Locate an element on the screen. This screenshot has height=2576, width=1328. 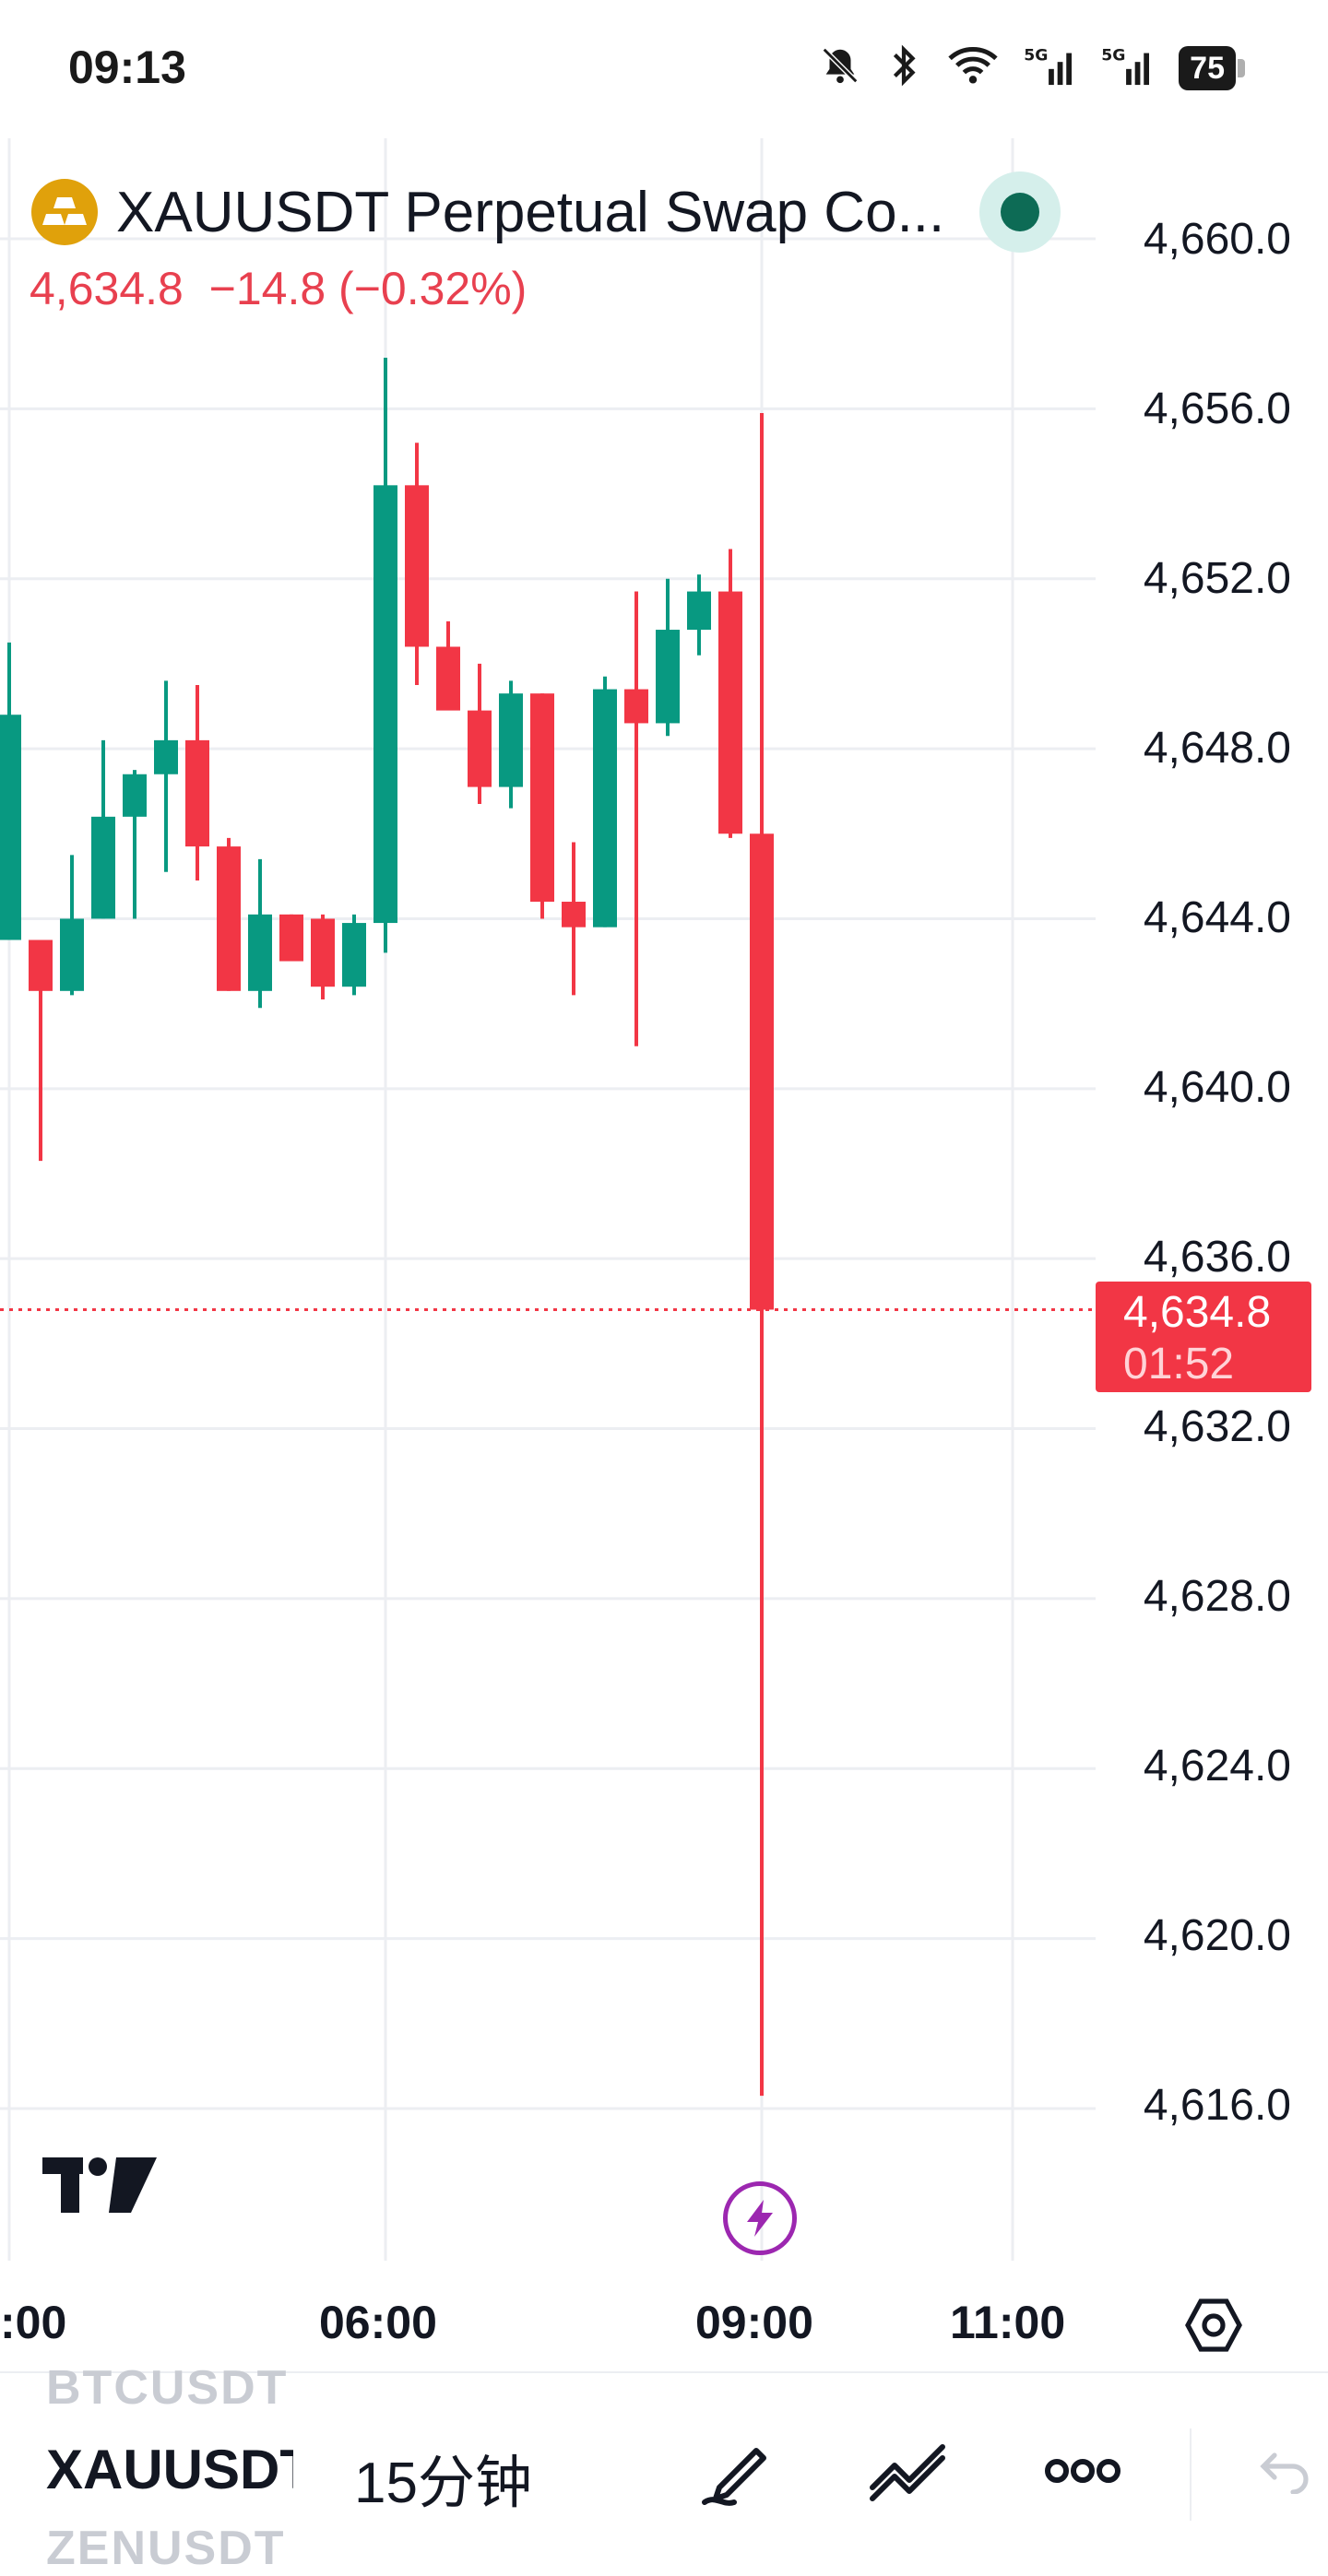
price-axis-label: 4,644.0 is located at coordinates (1217, 917).